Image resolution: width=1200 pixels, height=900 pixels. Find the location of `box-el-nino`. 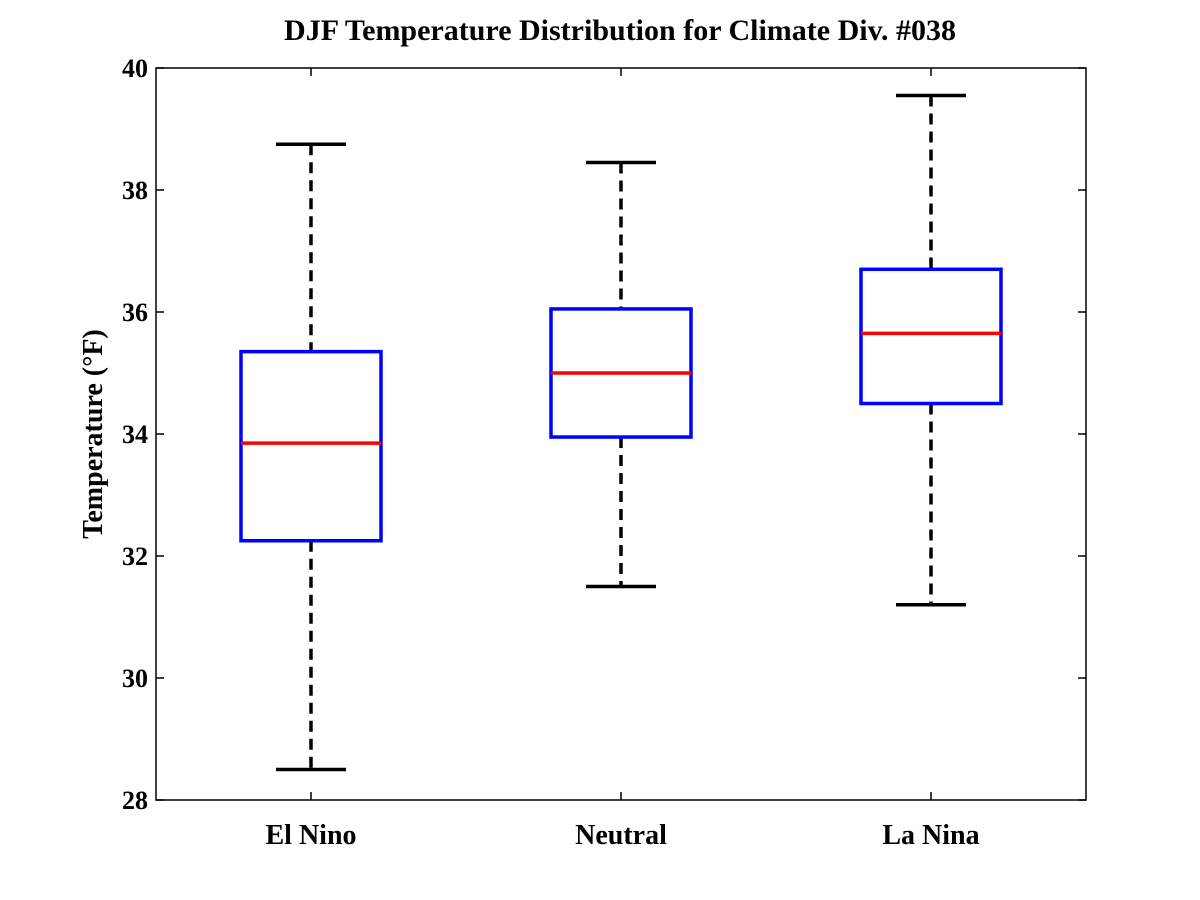

box-el-nino is located at coordinates (311, 457).